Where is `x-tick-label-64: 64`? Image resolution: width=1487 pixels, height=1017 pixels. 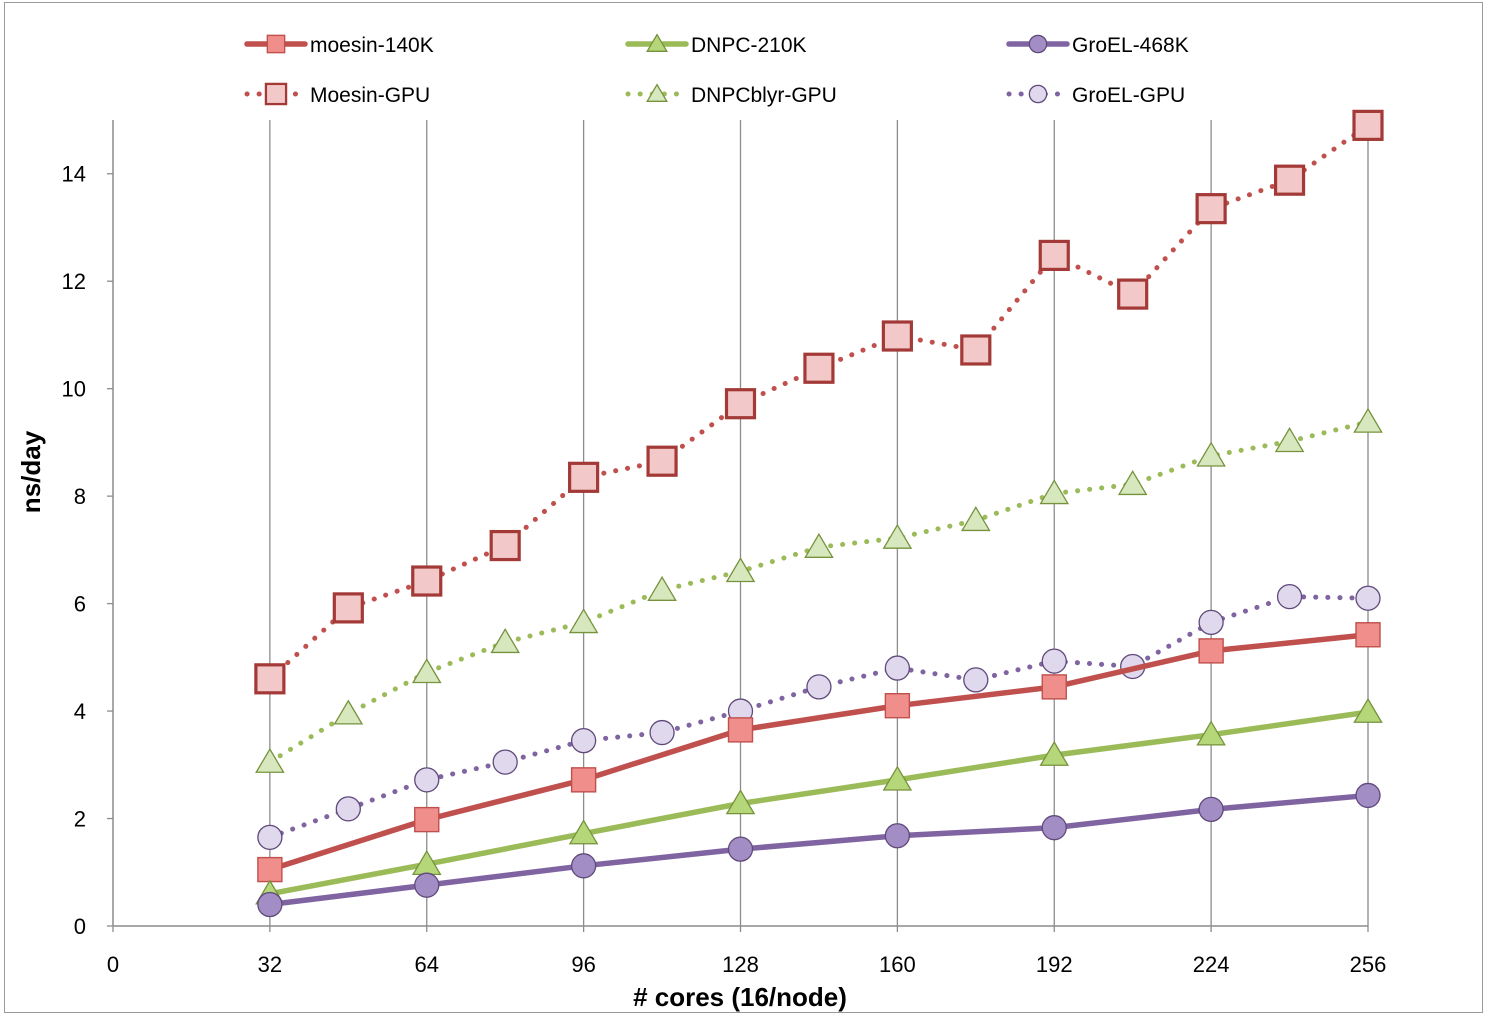
x-tick-label-64: 64 is located at coordinates (427, 964).